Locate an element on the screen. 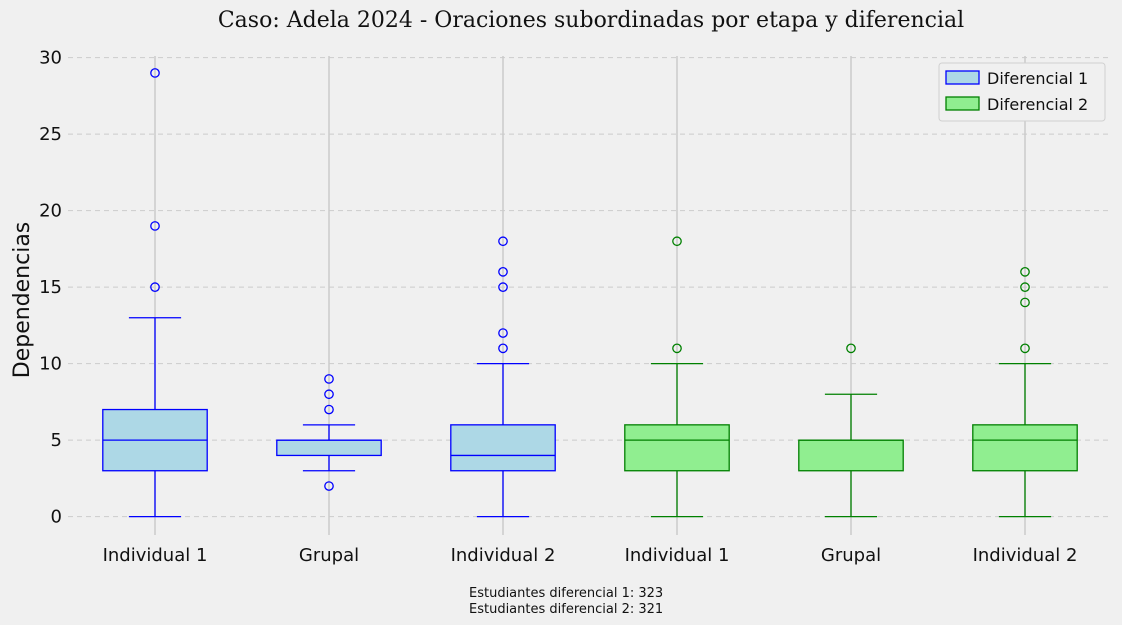 This screenshot has width=1122, height=625. y-tick-label: 5 is located at coordinates (56, 440).